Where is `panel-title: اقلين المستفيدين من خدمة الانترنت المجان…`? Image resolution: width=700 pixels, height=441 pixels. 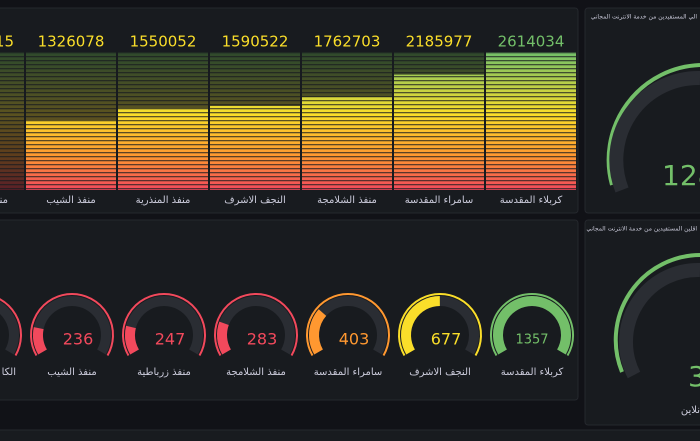 panel-title: اقلين المستفيدين من خدمة الانترنت المجان… is located at coordinates (641, 229).